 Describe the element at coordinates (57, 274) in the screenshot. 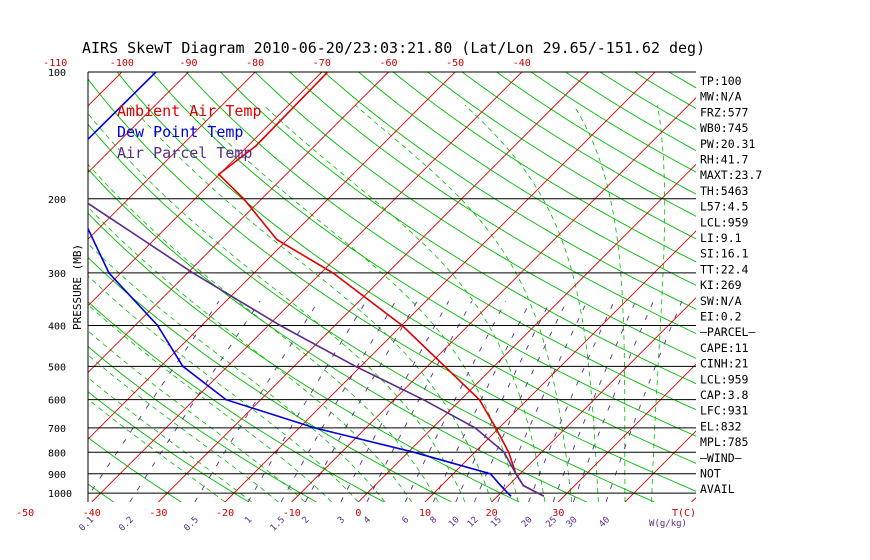

I see `pressure-tick-label: 300` at that location.